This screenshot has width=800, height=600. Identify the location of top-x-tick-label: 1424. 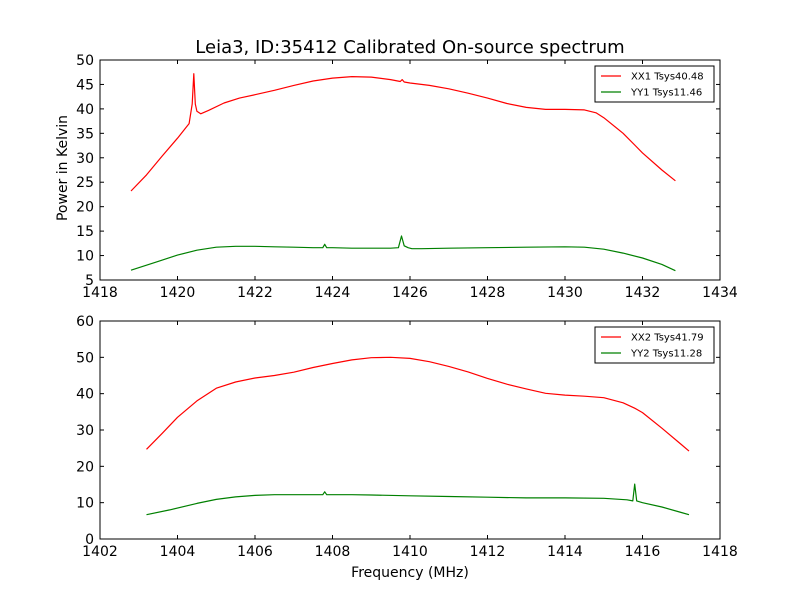
(333, 293).